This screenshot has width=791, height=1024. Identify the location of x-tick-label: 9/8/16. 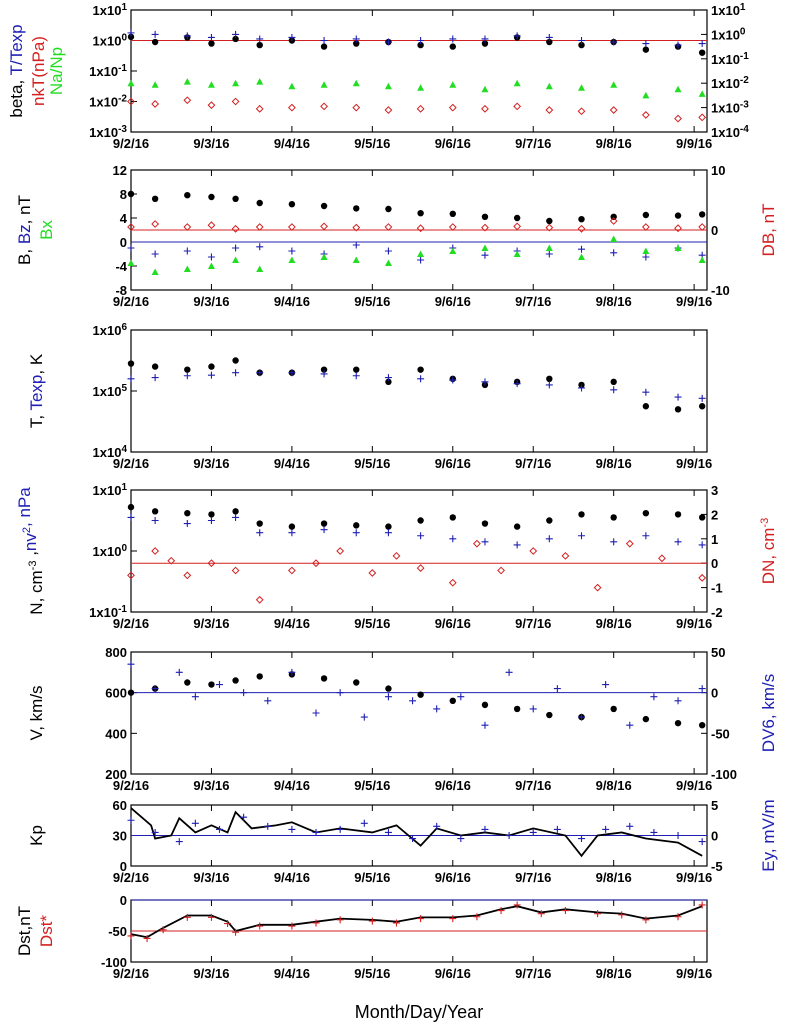
(614, 785).